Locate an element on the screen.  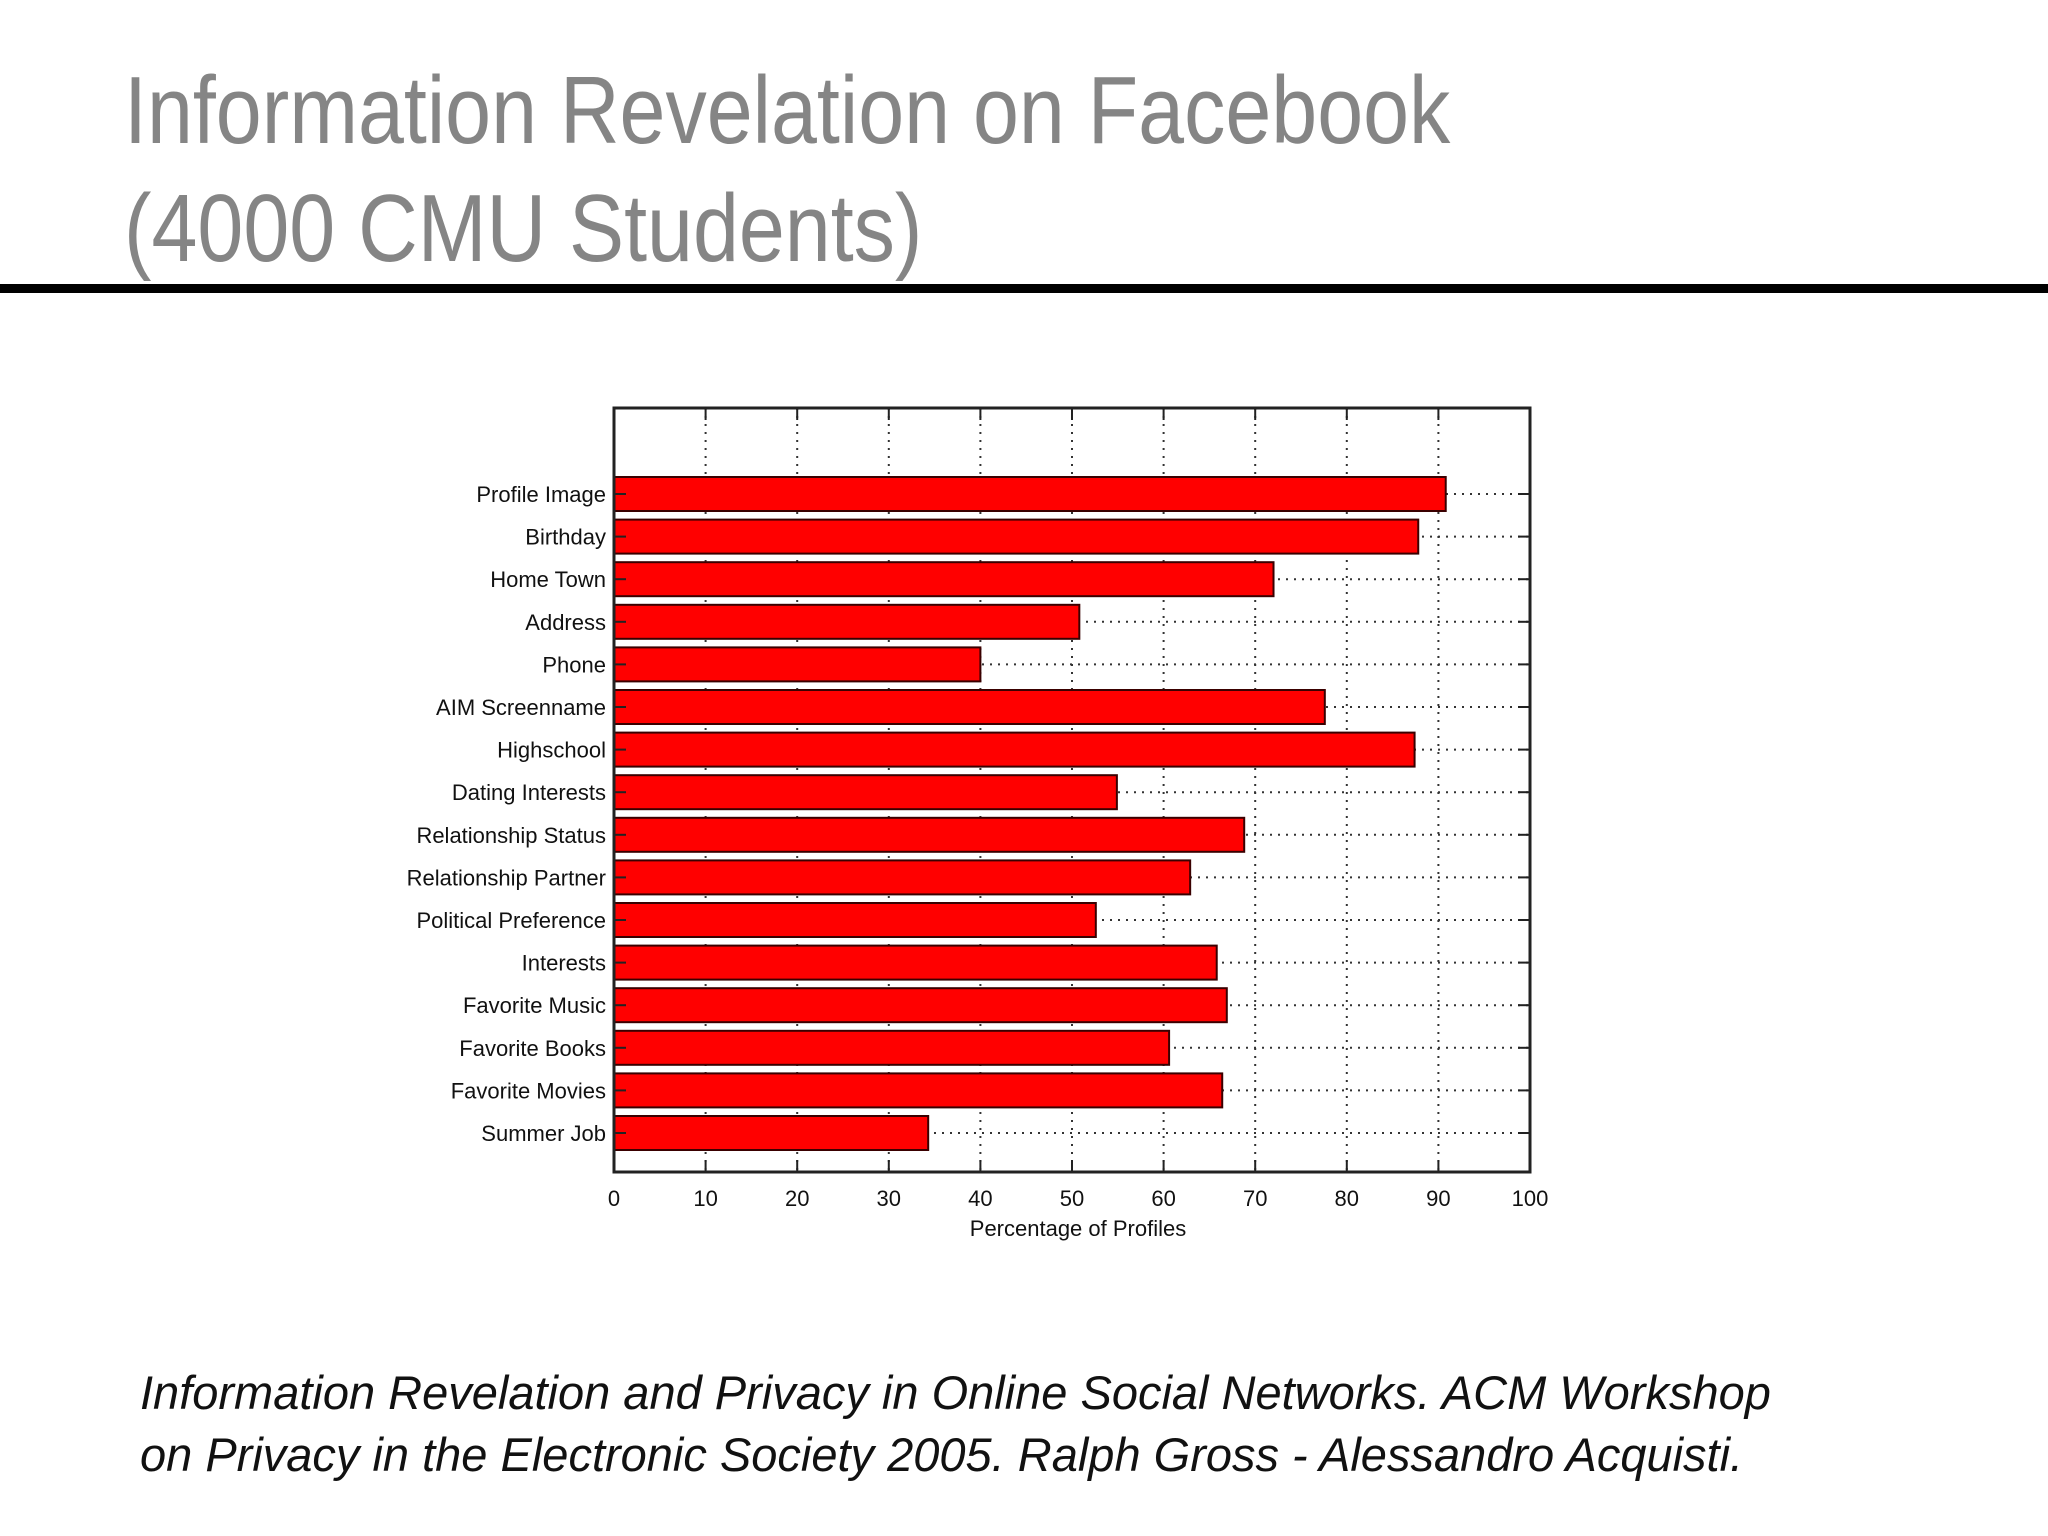
category-label-5: AIM Screenname is located at coordinates (521, 707).